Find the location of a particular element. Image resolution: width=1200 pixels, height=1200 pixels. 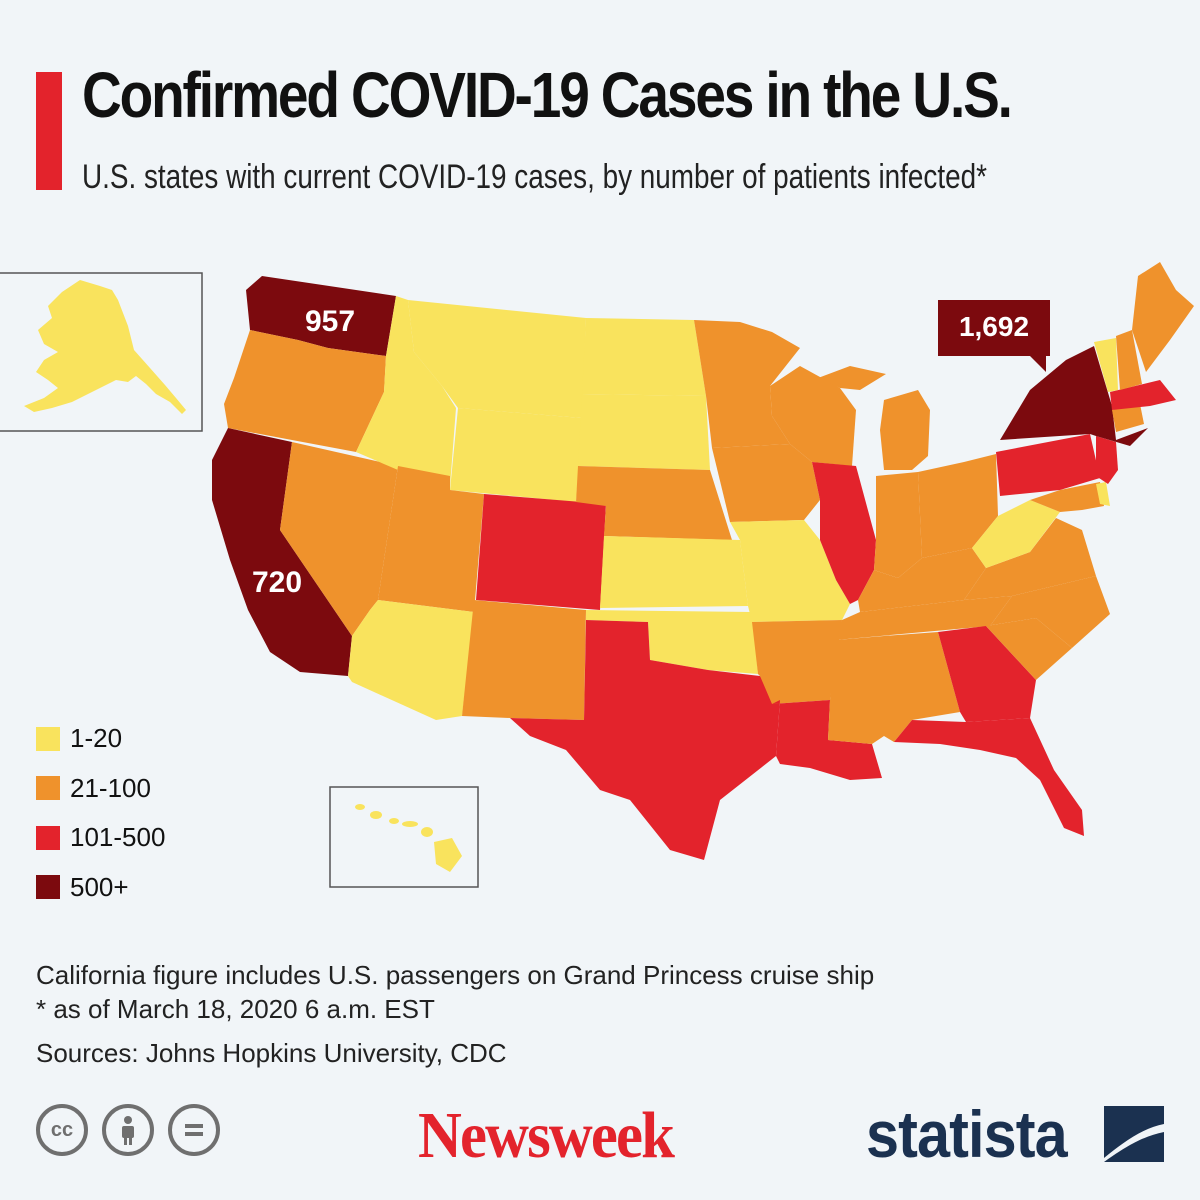

no-derivatives-icon is located at coordinates (194, 1130).